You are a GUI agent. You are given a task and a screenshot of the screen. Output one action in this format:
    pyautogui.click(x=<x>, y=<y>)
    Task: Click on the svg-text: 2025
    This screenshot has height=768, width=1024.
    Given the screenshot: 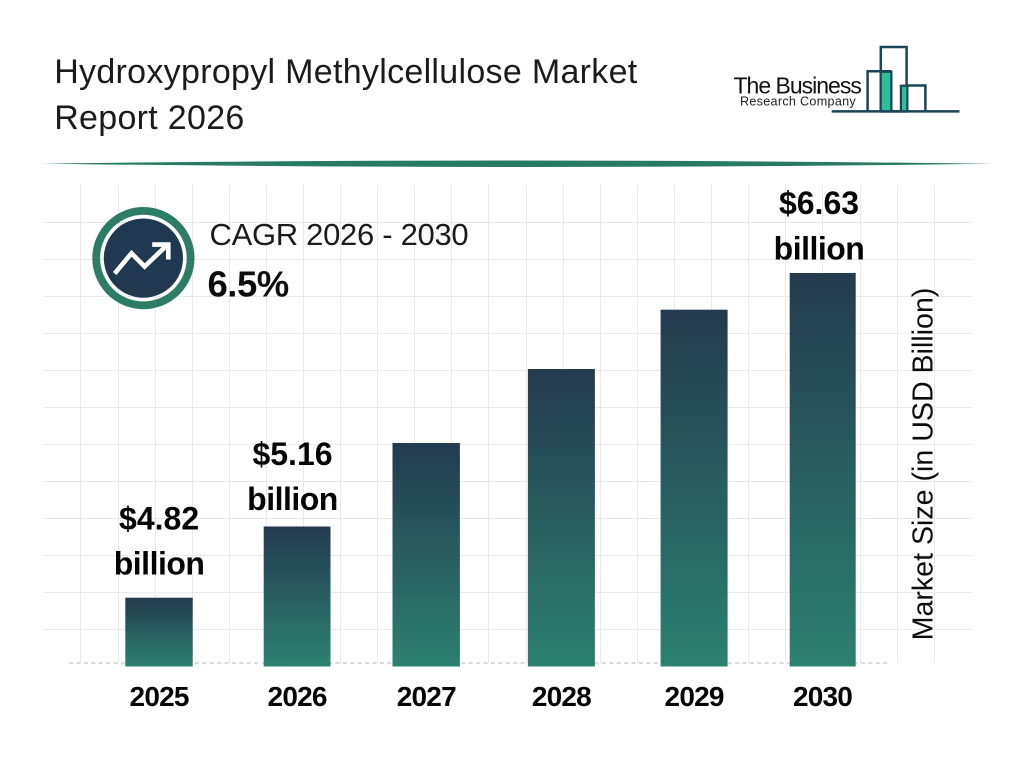 What is the action you would take?
    pyautogui.click(x=159, y=696)
    